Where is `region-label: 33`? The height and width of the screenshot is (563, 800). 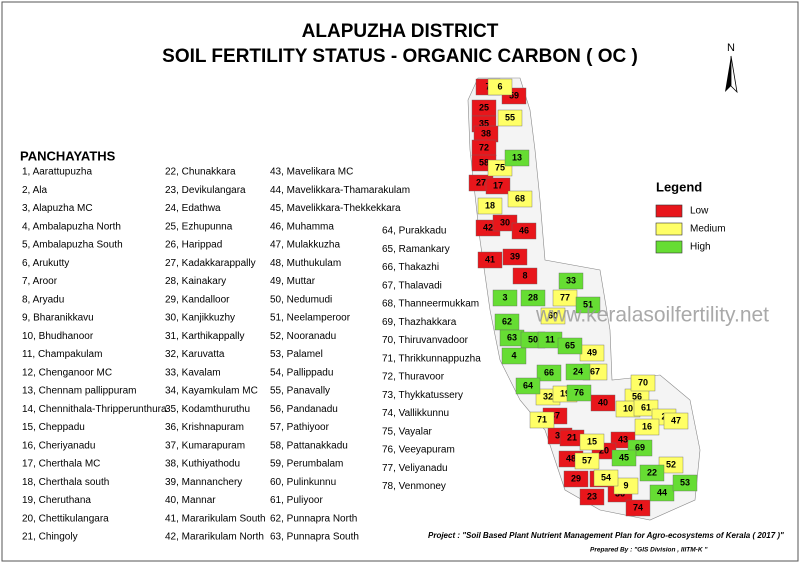 region-label: 33 is located at coordinates (571, 280).